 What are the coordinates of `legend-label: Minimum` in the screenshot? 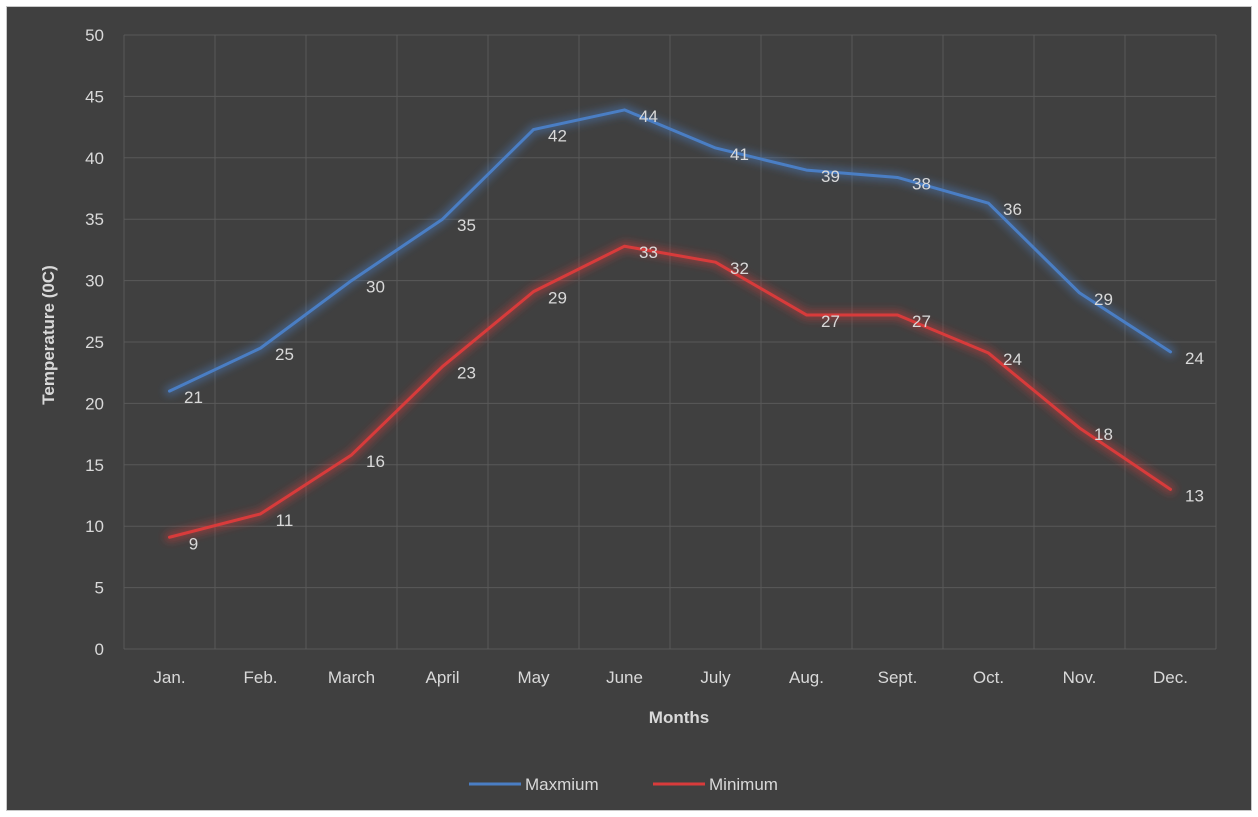 It's located at (743, 784).